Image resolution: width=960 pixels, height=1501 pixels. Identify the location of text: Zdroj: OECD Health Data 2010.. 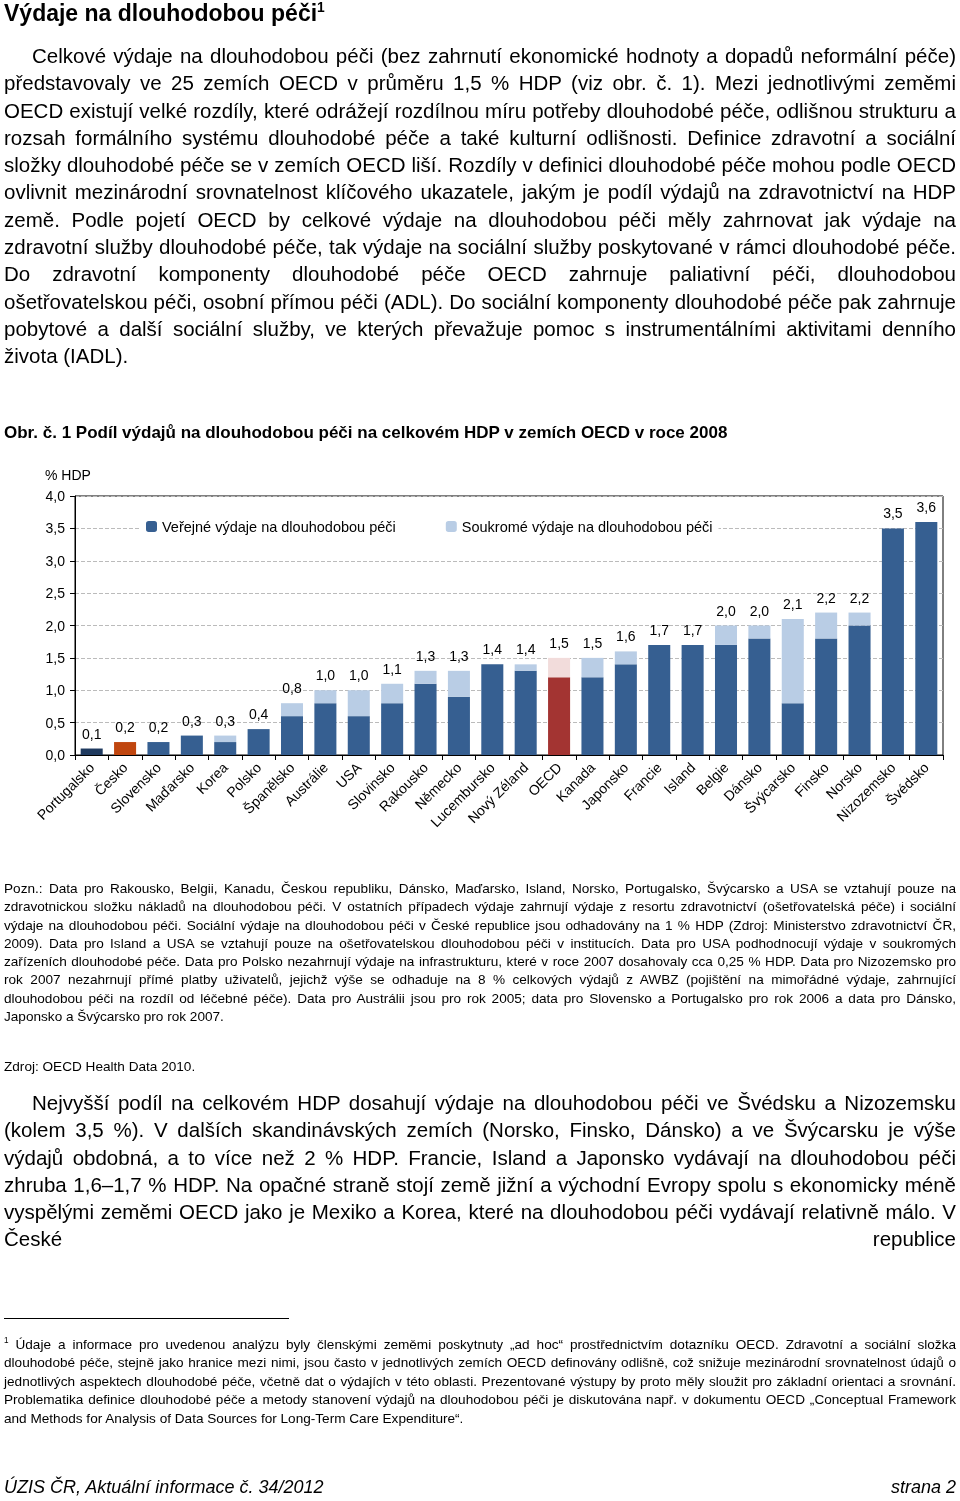
(100, 1066).